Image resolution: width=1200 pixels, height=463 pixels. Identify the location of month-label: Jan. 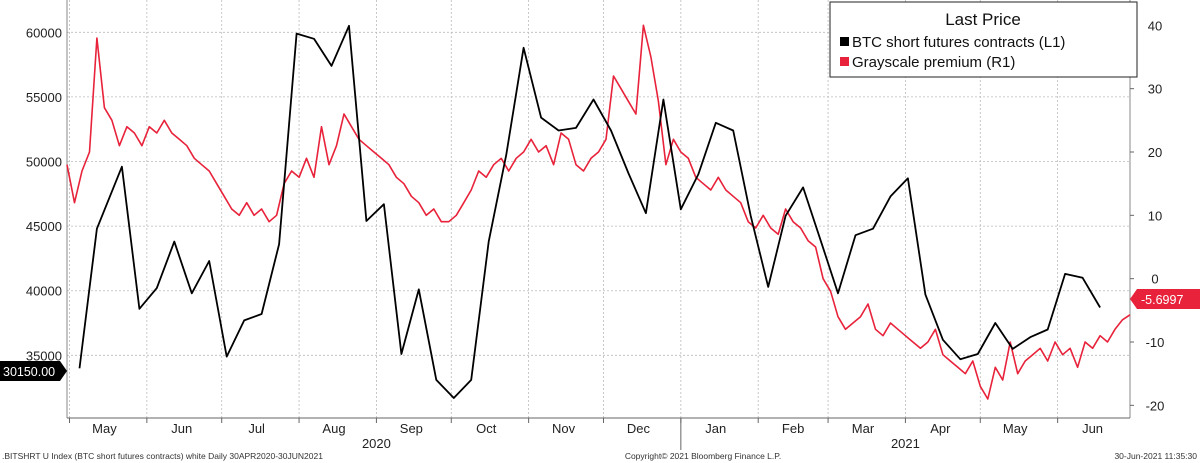
(715, 428).